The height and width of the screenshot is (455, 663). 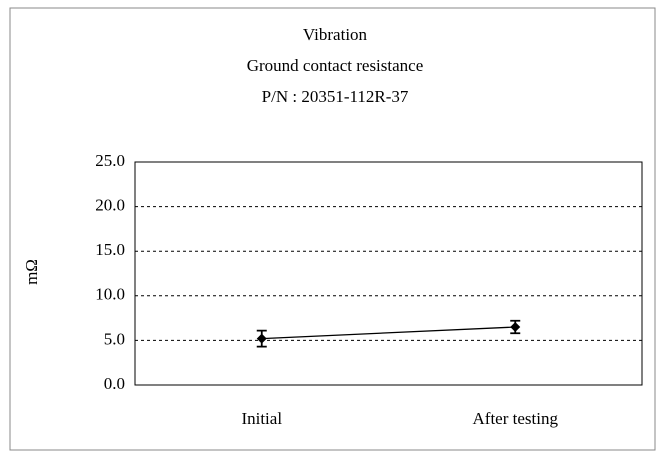 What do you see at coordinates (114, 383) in the screenshot?
I see `y-tick-label: 0.0` at bounding box center [114, 383].